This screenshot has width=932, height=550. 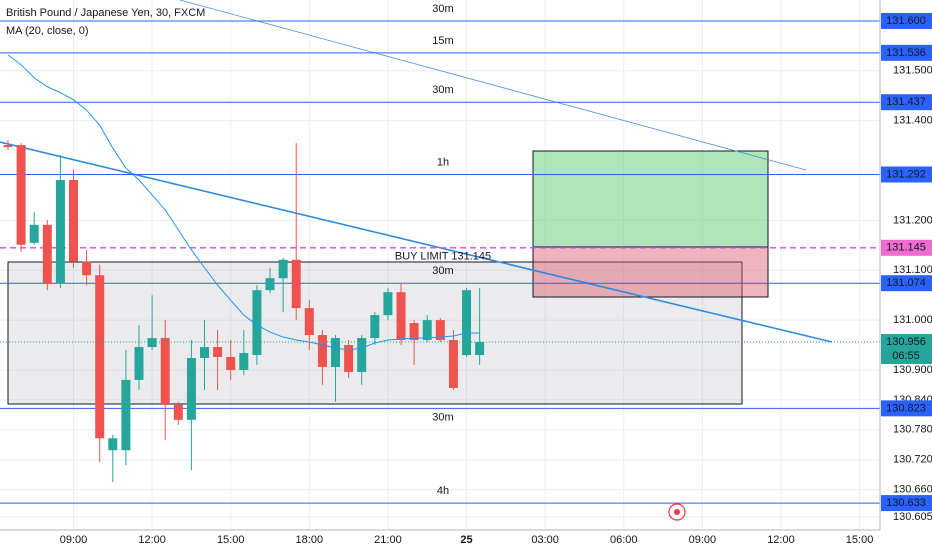 What do you see at coordinates (912, 121) in the screenshot?
I see `y-tick-label: 131.400` at bounding box center [912, 121].